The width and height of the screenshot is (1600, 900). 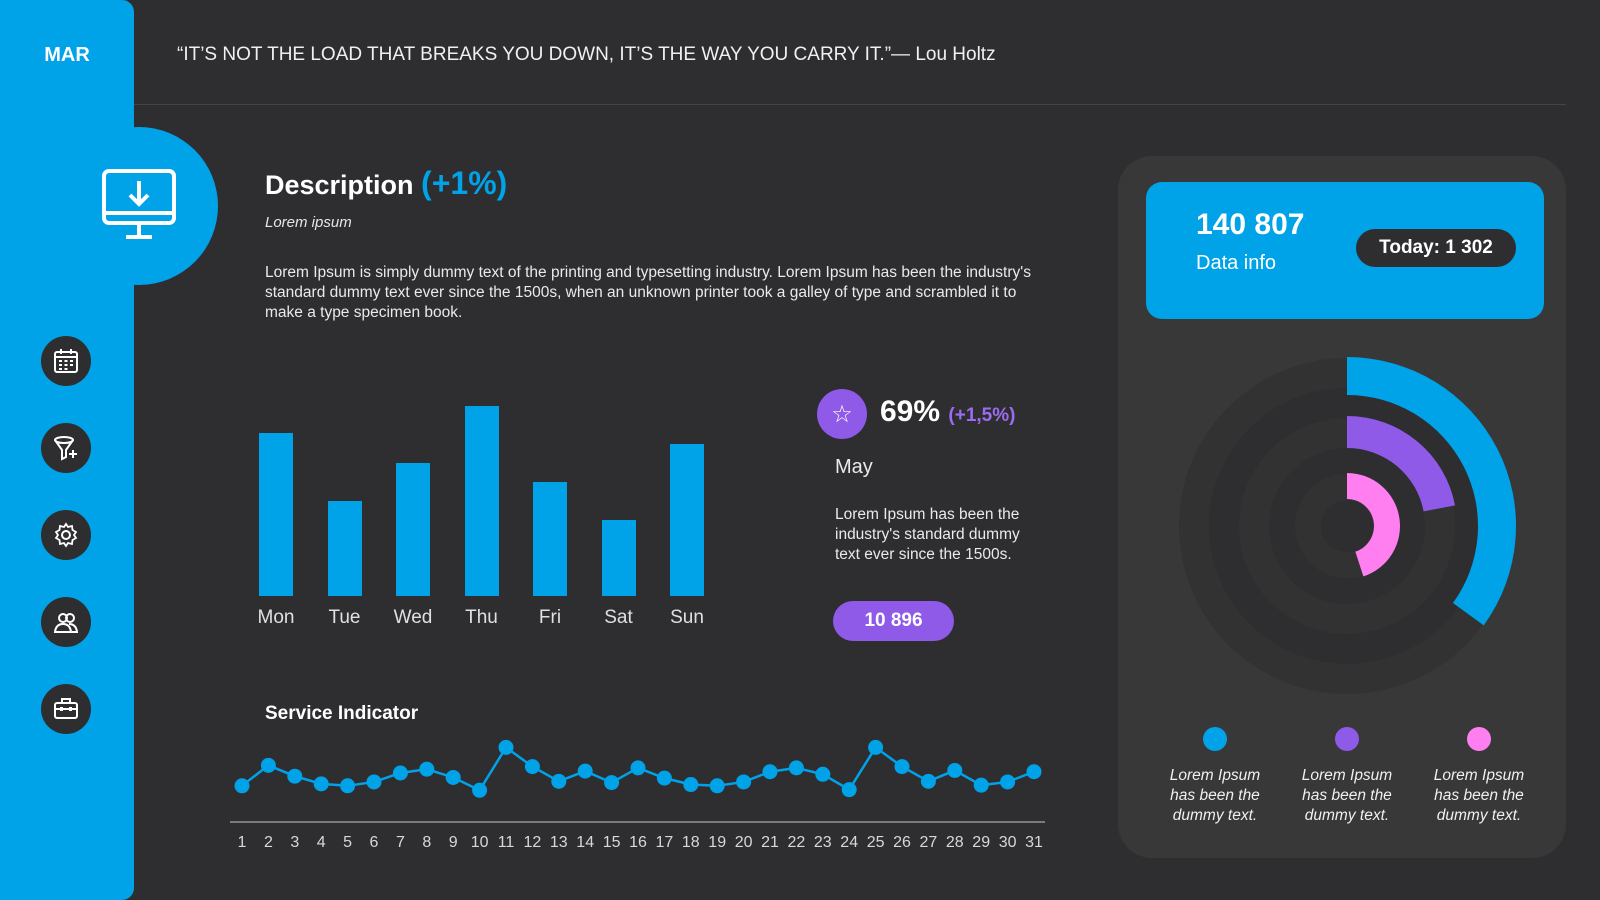 I want to click on nav-calendar-button, so click(x=66, y=361).